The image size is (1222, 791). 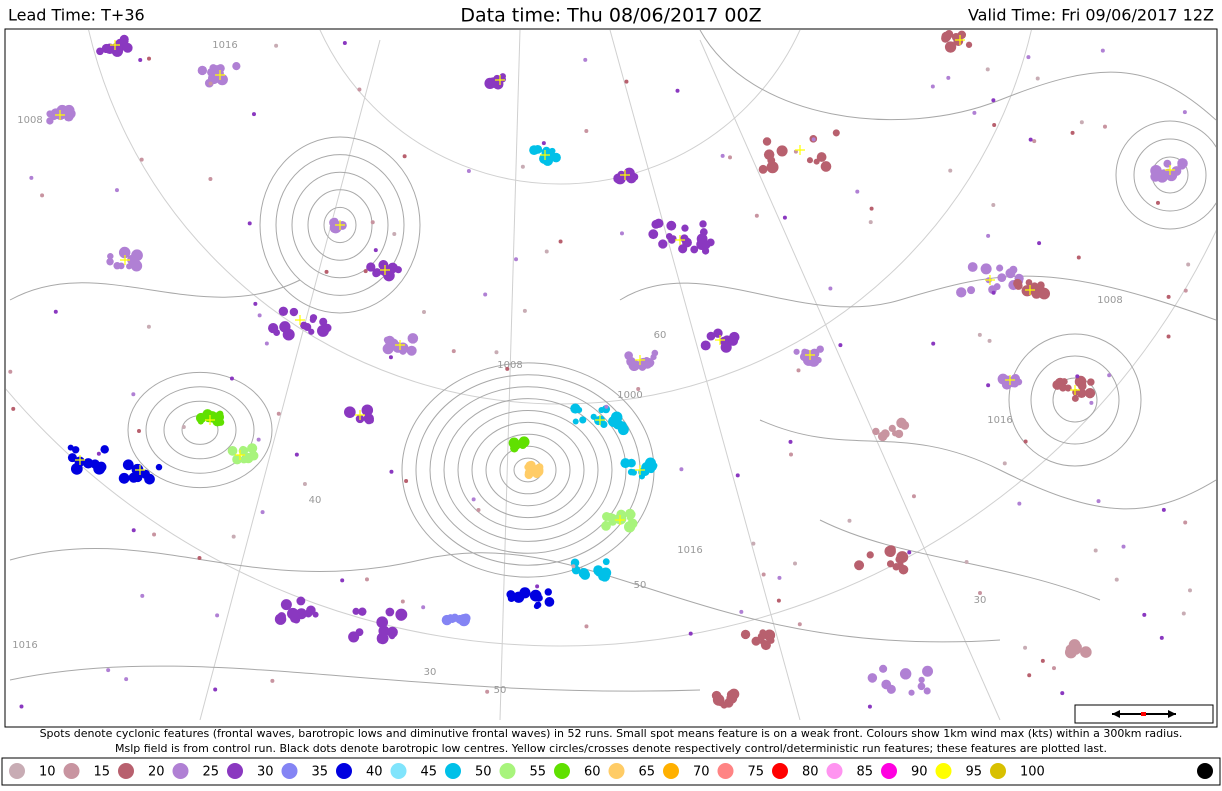 I want to click on legend-label: 100, so click(x=1032, y=772).